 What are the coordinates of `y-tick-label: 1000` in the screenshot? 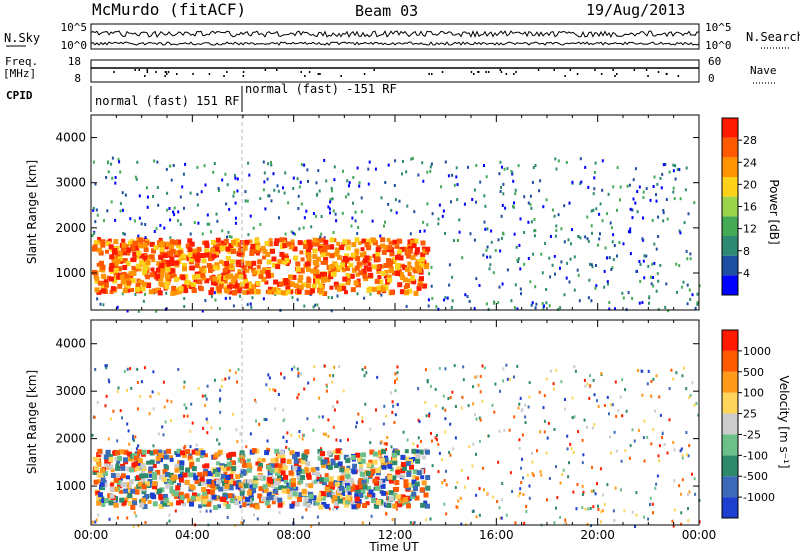 It's located at (70, 486).